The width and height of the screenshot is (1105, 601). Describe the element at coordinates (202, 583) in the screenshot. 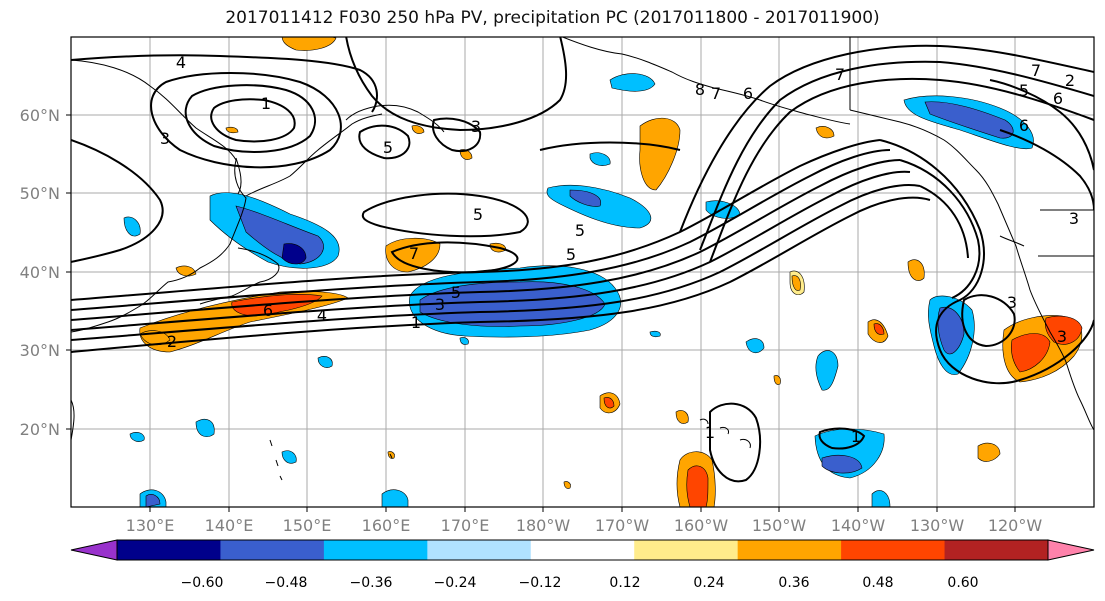

I see `colorbar-tick-label: −0.60` at that location.